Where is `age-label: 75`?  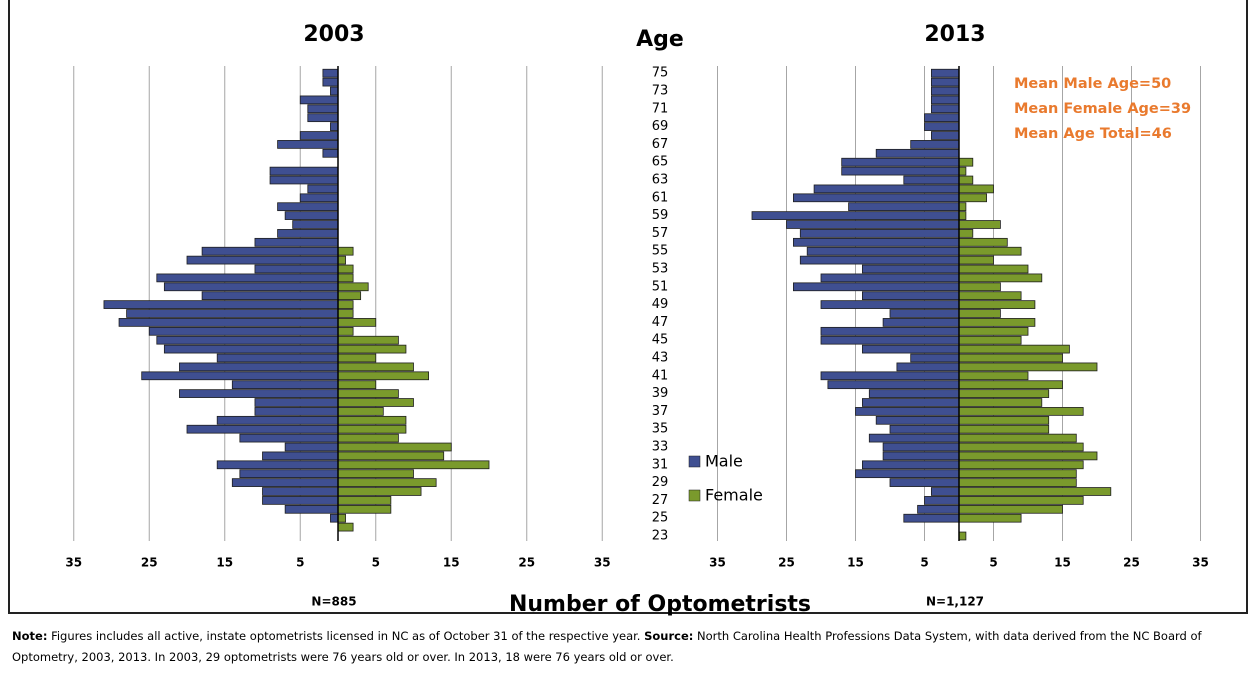 age-label: 75 is located at coordinates (660, 73).